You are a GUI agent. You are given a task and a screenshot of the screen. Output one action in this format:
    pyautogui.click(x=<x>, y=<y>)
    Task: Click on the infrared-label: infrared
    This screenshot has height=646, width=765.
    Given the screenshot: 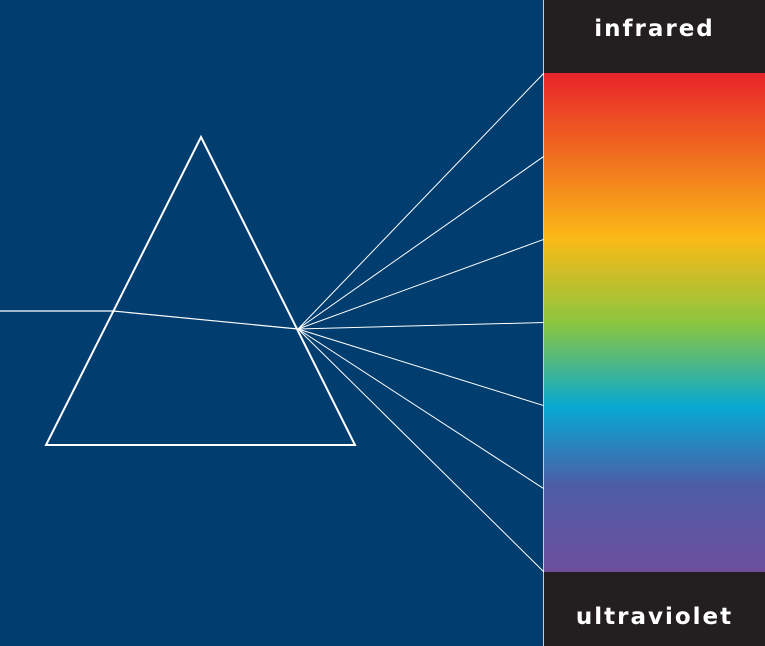 What is the action you would take?
    pyautogui.click(x=654, y=29)
    